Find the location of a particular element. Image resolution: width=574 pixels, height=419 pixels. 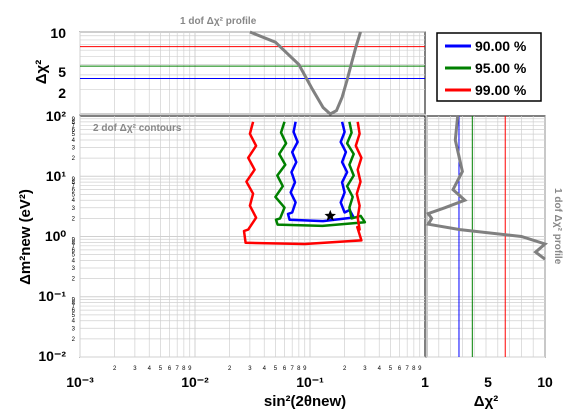

y-tick-1e0: 10⁰ is located at coordinates (56, 236).